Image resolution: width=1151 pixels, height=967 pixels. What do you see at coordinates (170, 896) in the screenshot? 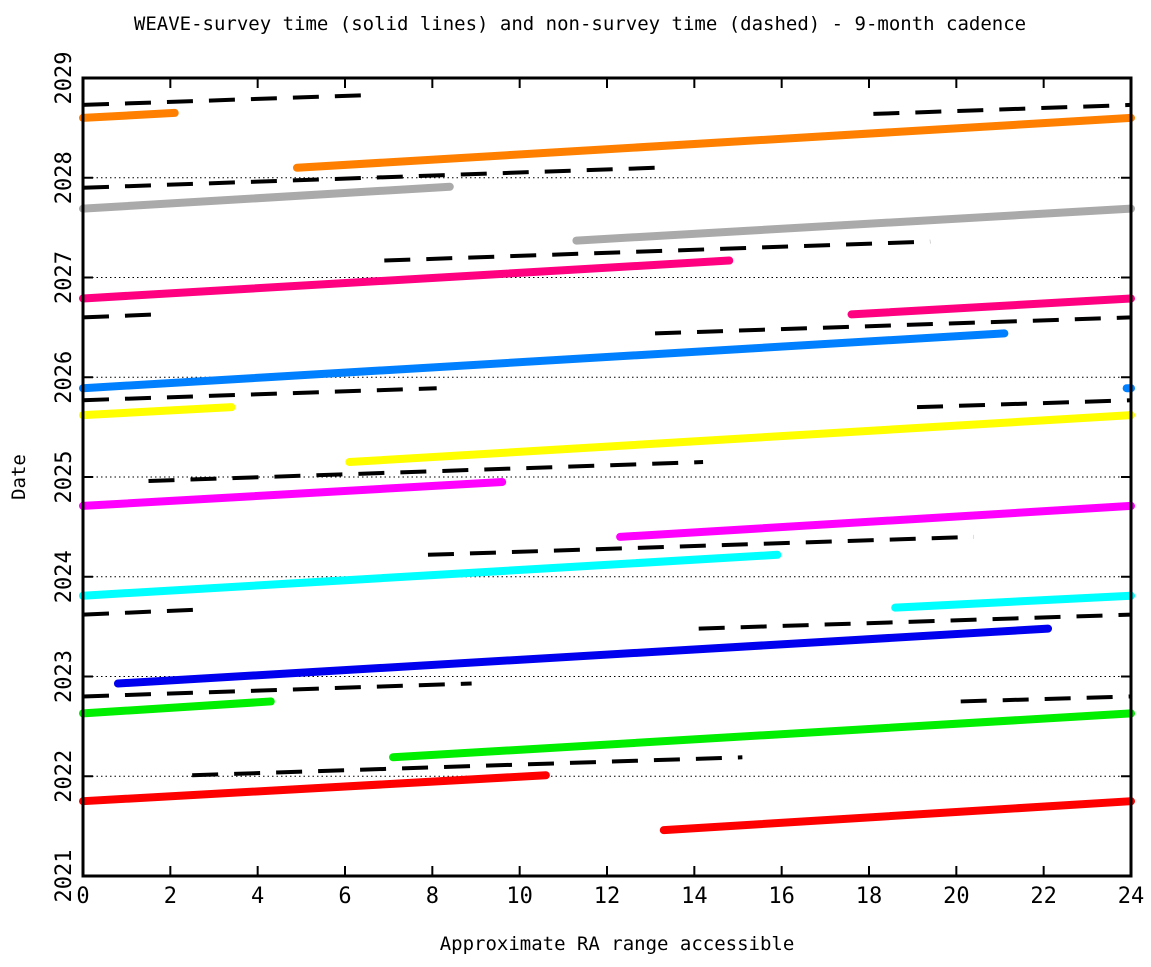
I see `x-tick-label: 2` at bounding box center [170, 896].